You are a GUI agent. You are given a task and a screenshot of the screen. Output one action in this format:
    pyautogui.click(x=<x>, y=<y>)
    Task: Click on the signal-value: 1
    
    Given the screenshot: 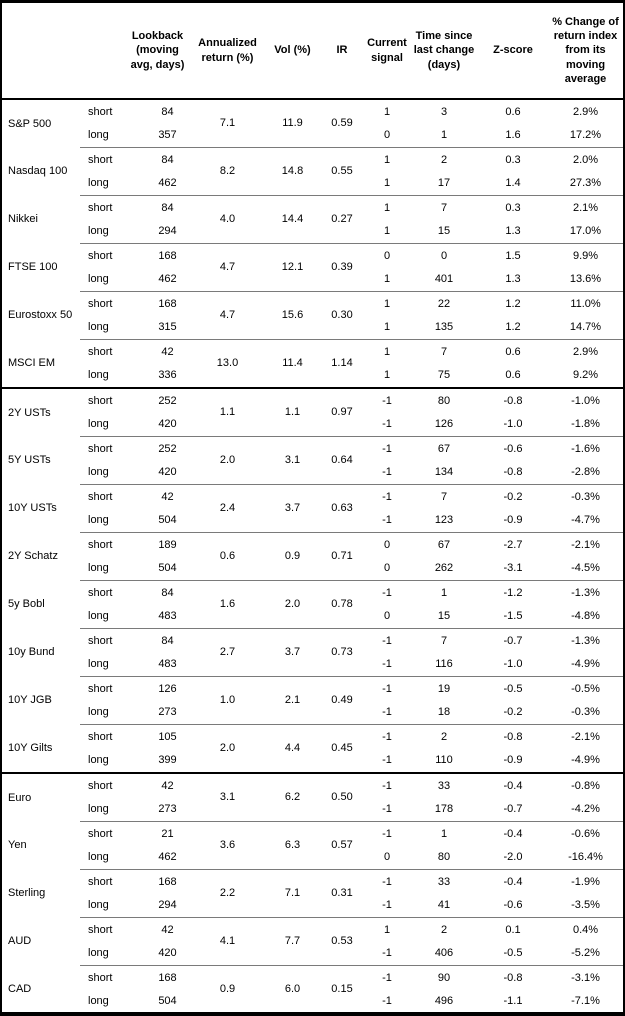 What is the action you would take?
    pyautogui.click(x=387, y=111)
    